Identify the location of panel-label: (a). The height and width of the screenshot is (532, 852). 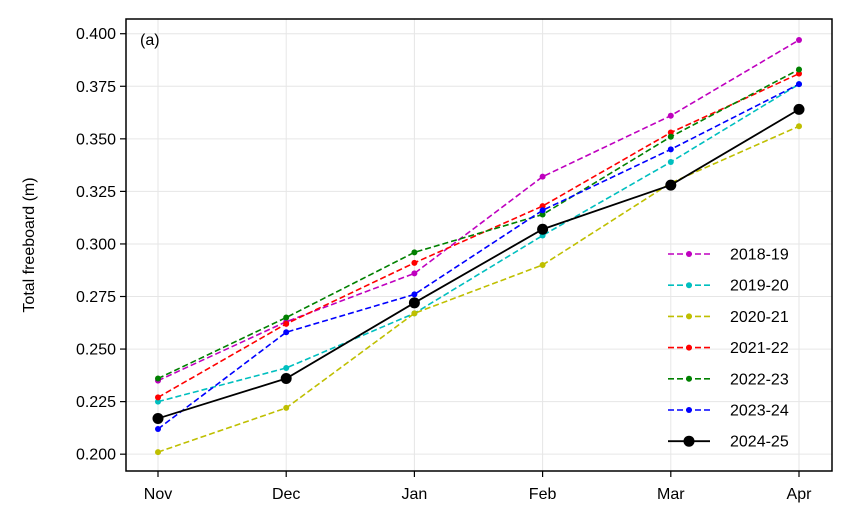
(150, 40).